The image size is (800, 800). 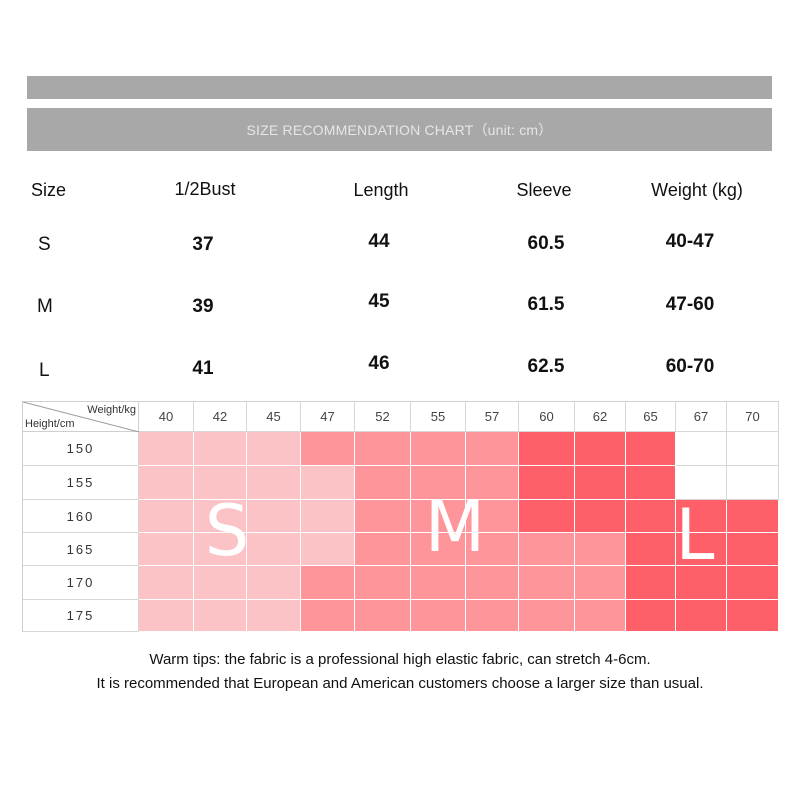 What do you see at coordinates (690, 304) in the screenshot?
I see `row-m-weight: 47-60` at bounding box center [690, 304].